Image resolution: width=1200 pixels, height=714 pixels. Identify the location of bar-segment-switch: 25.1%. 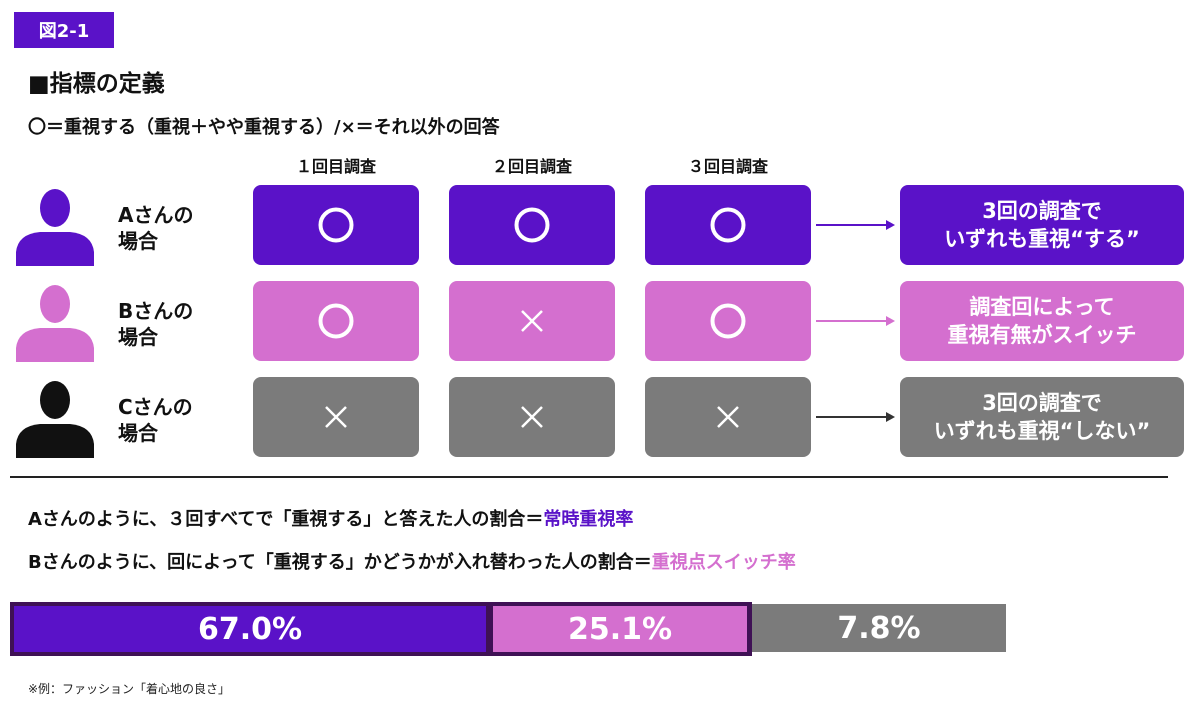
(620, 629).